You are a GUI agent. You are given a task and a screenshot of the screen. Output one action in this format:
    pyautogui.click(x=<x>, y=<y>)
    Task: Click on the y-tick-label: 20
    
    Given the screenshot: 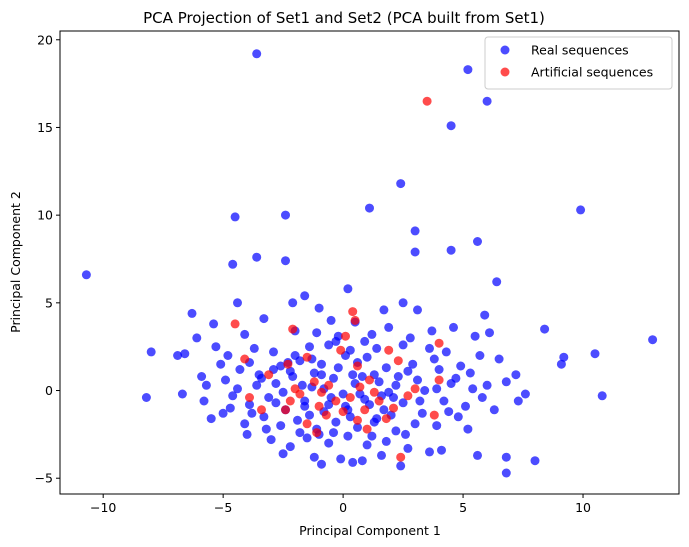 What is the action you would take?
    pyautogui.click(x=45, y=39)
    